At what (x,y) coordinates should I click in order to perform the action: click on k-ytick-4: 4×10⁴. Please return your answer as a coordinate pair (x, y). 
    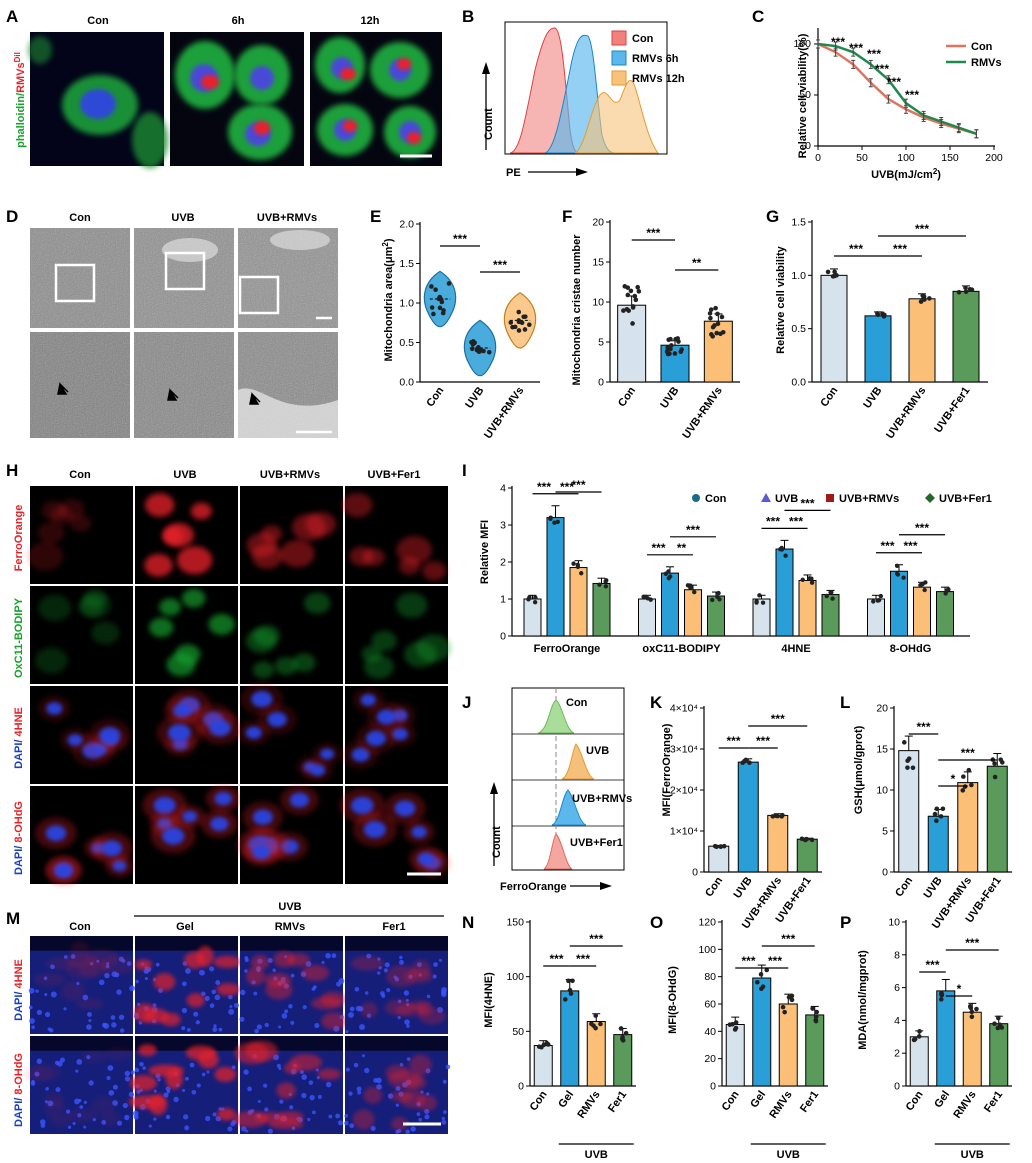
    Looking at the image, I should click on (684, 709).